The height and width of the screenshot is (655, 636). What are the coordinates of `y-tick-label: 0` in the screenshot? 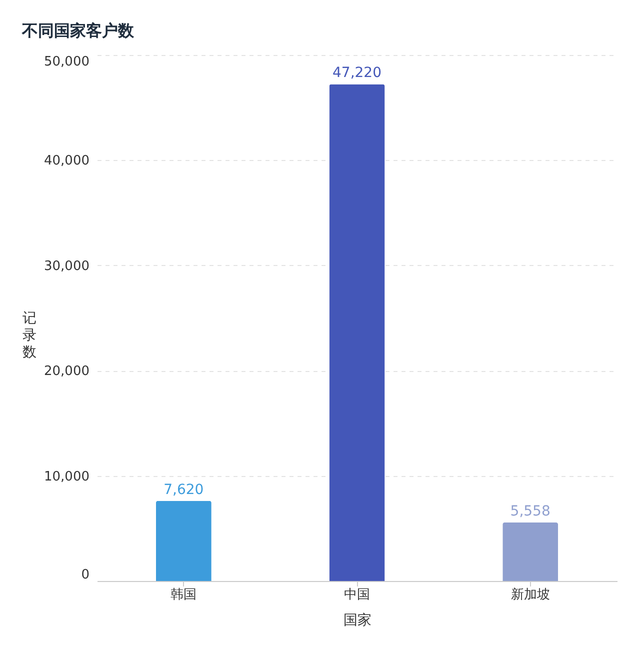 It's located at (85, 575).